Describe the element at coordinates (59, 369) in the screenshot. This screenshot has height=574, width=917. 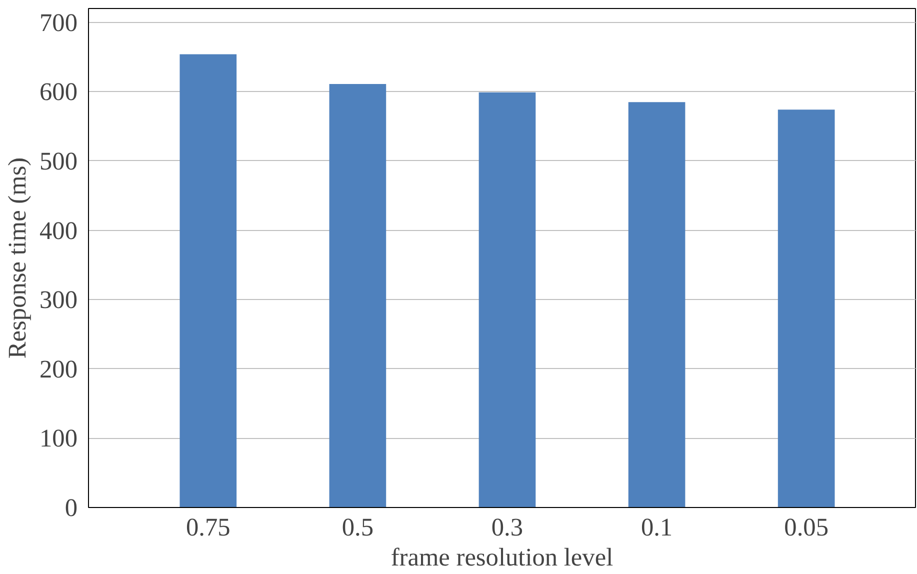
I see `y-tick-label: 200` at that location.